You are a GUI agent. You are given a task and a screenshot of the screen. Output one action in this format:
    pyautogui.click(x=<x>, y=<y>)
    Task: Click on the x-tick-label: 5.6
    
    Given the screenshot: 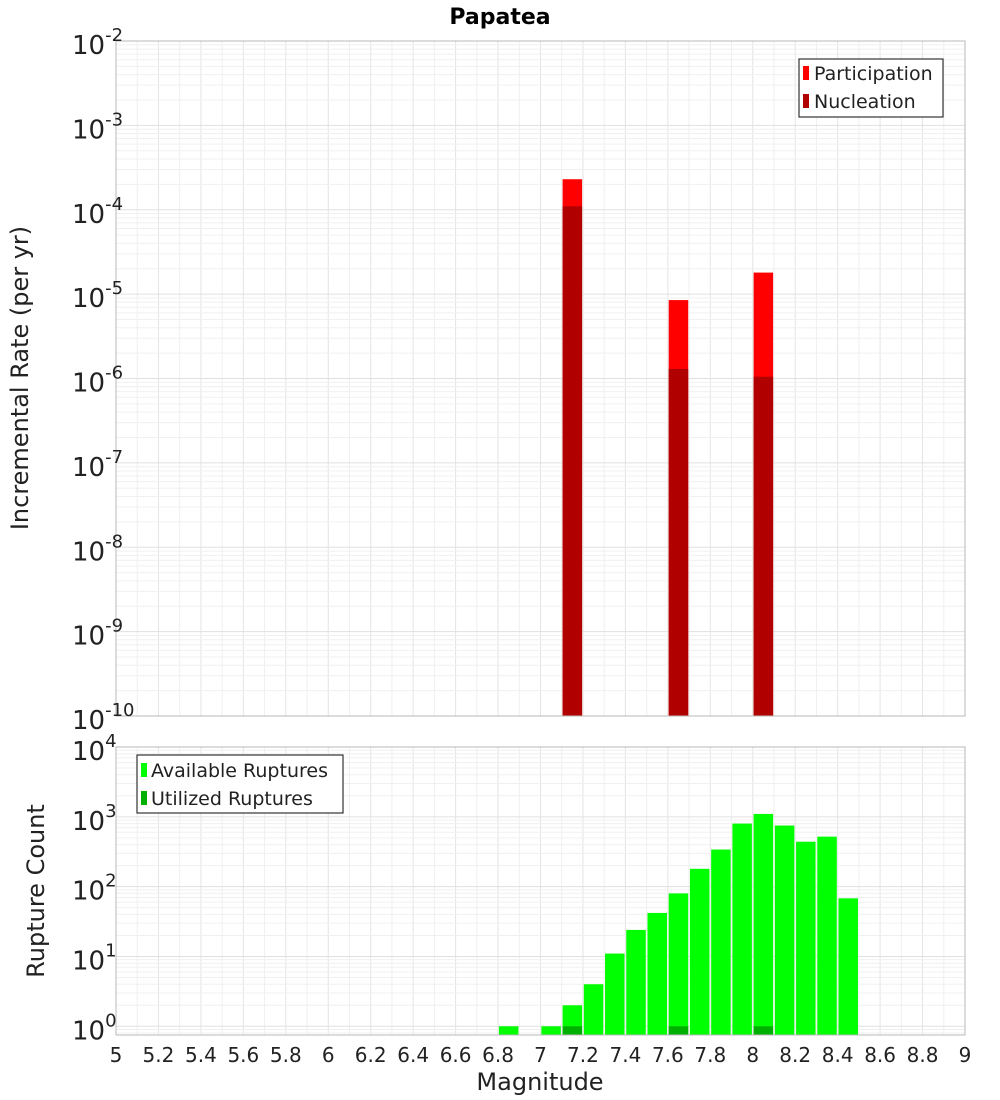 What is the action you would take?
    pyautogui.click(x=243, y=1055)
    